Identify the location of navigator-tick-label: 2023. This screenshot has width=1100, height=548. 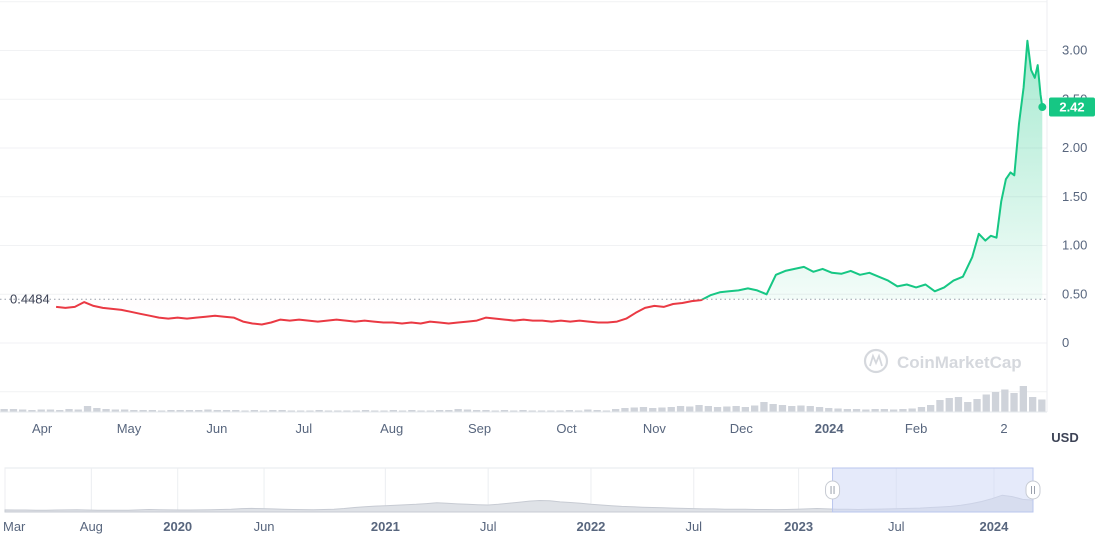
(798, 526).